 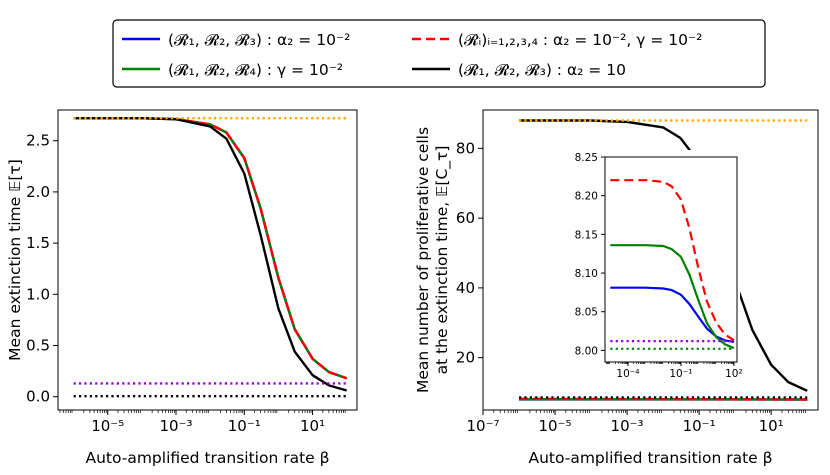 I want to click on inset-chart: 10⁻⁴ 10⁻¹ 10² 8.00 8.05 8.10 8.15 8.20 8.25, so click(x=651, y=270).